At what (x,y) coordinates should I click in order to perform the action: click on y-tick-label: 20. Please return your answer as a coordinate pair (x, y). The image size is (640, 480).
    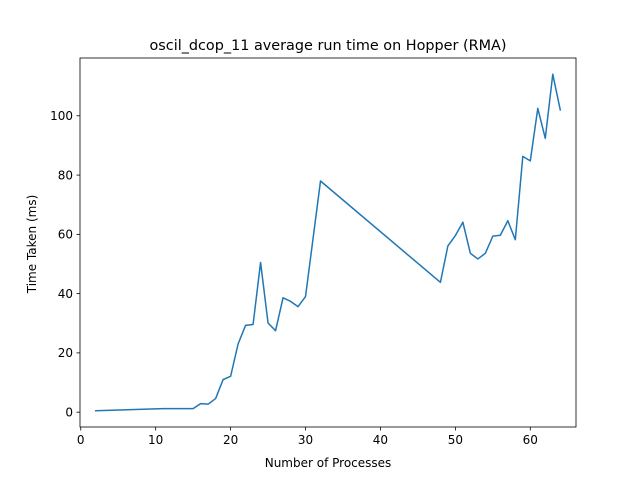
    Looking at the image, I should click on (65, 353).